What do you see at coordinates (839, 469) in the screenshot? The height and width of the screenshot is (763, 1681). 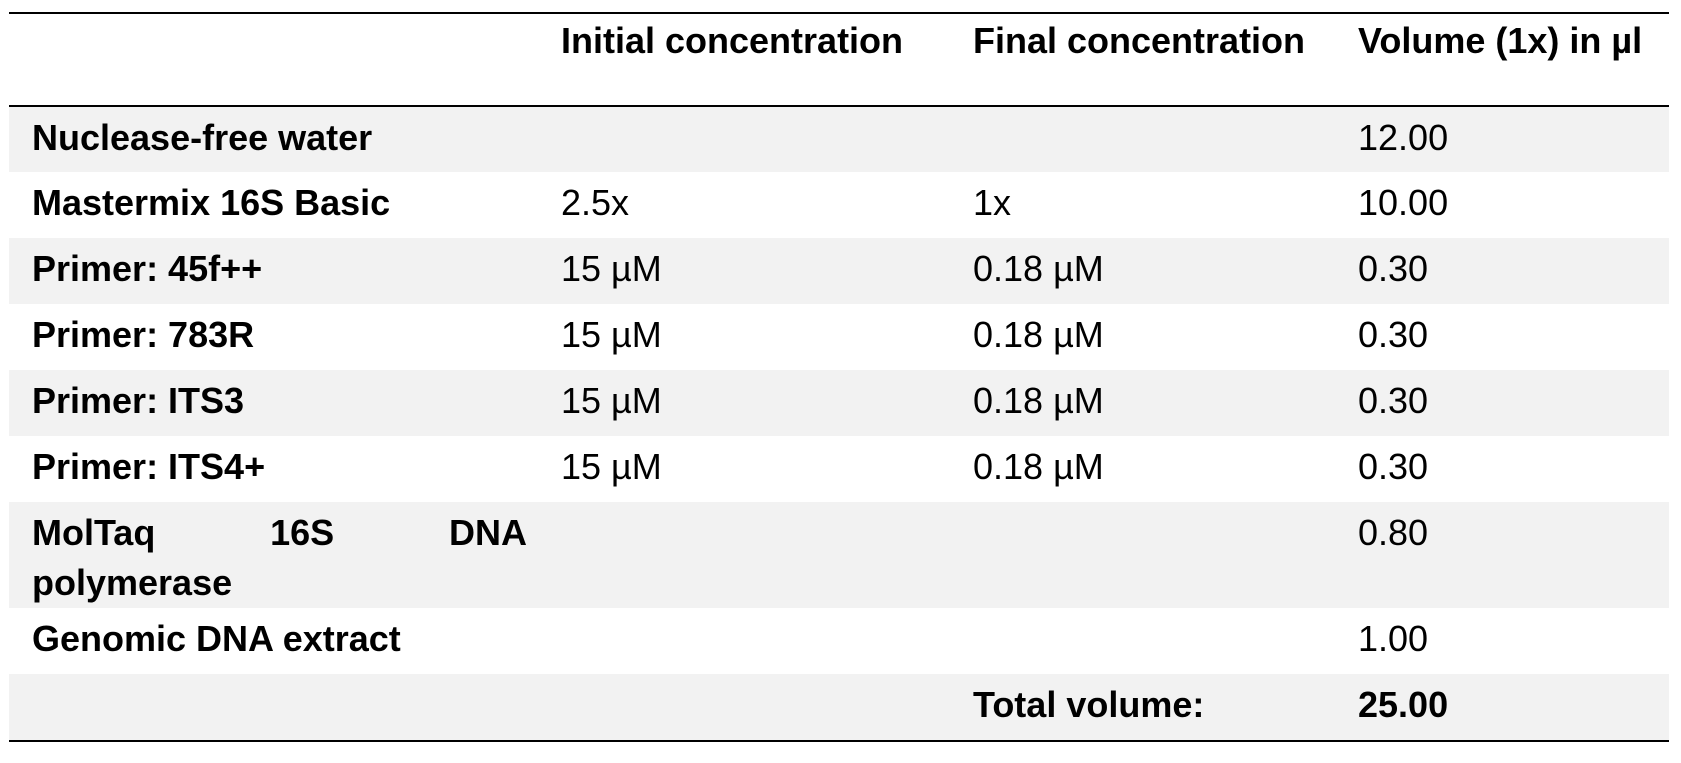 I see `table-row: Primer: ITS4+ 15 µM 0.18 µM 0.30` at bounding box center [839, 469].